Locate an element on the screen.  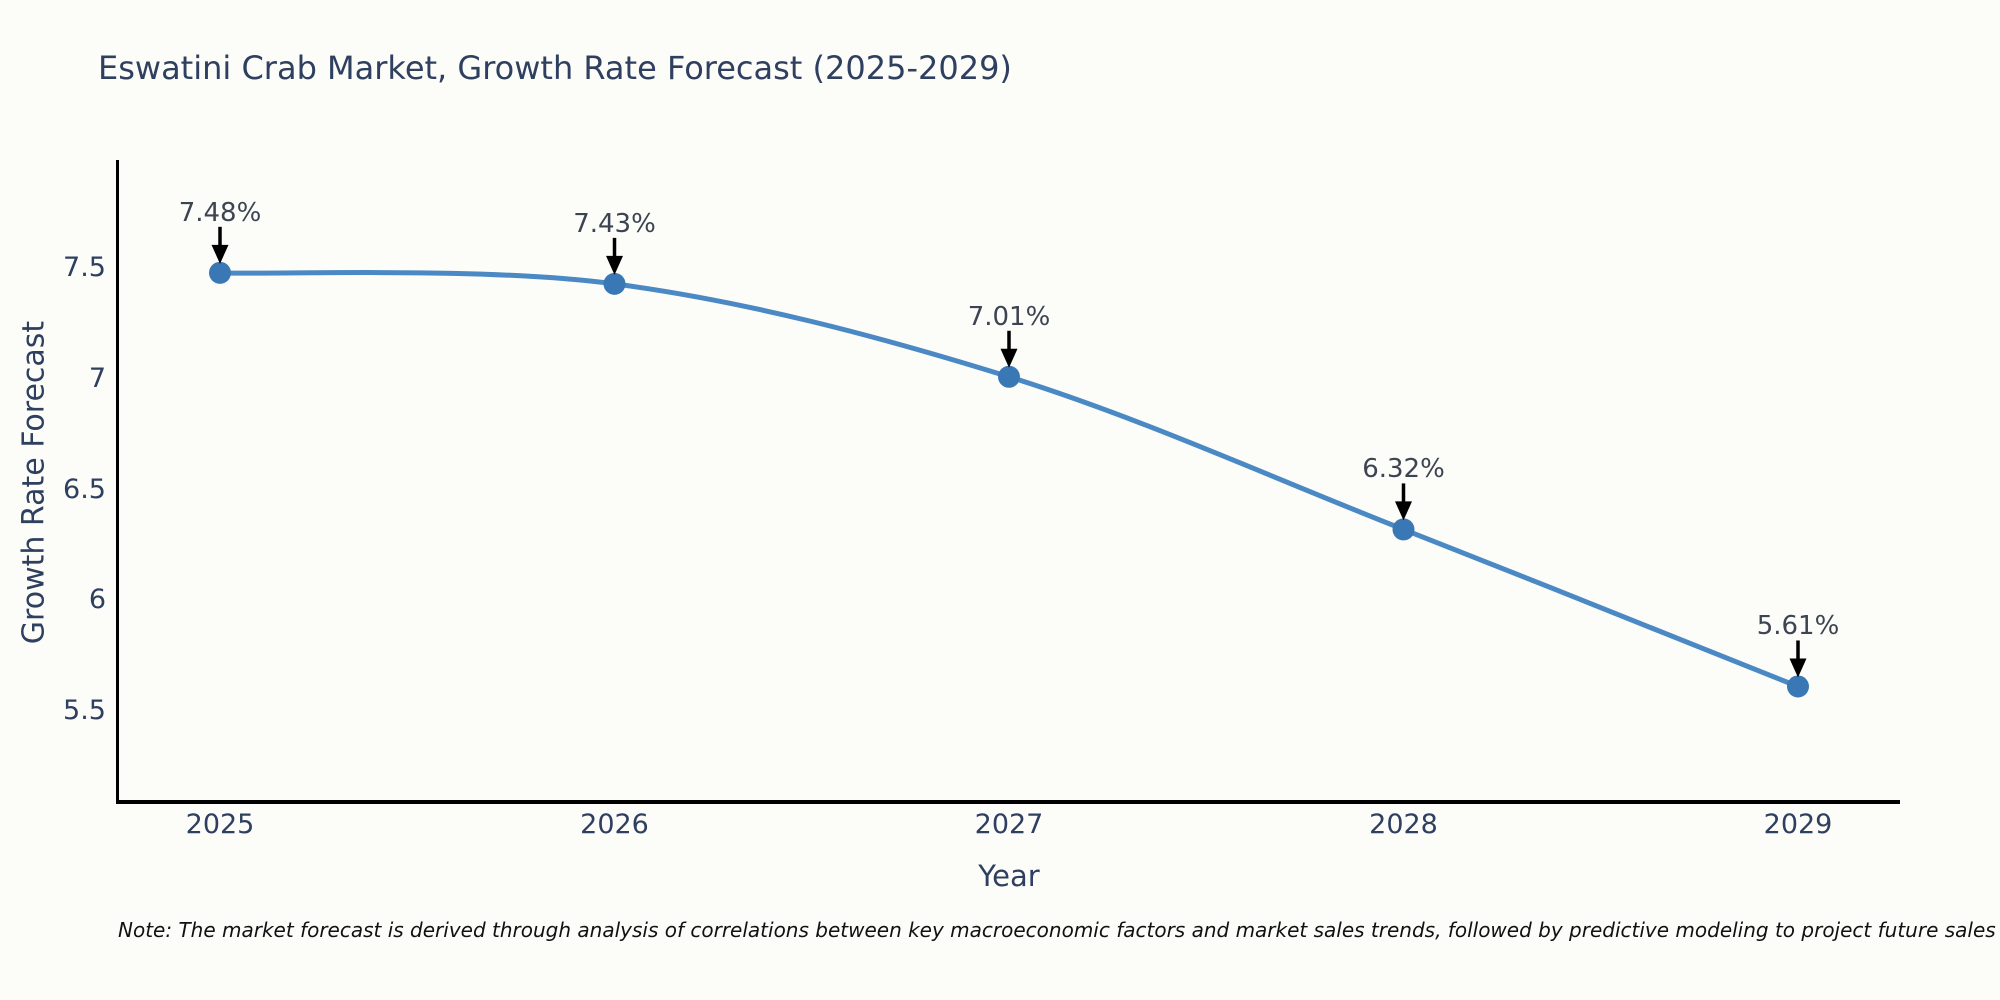
y-tick-label: 7.5 is located at coordinates (84, 268).